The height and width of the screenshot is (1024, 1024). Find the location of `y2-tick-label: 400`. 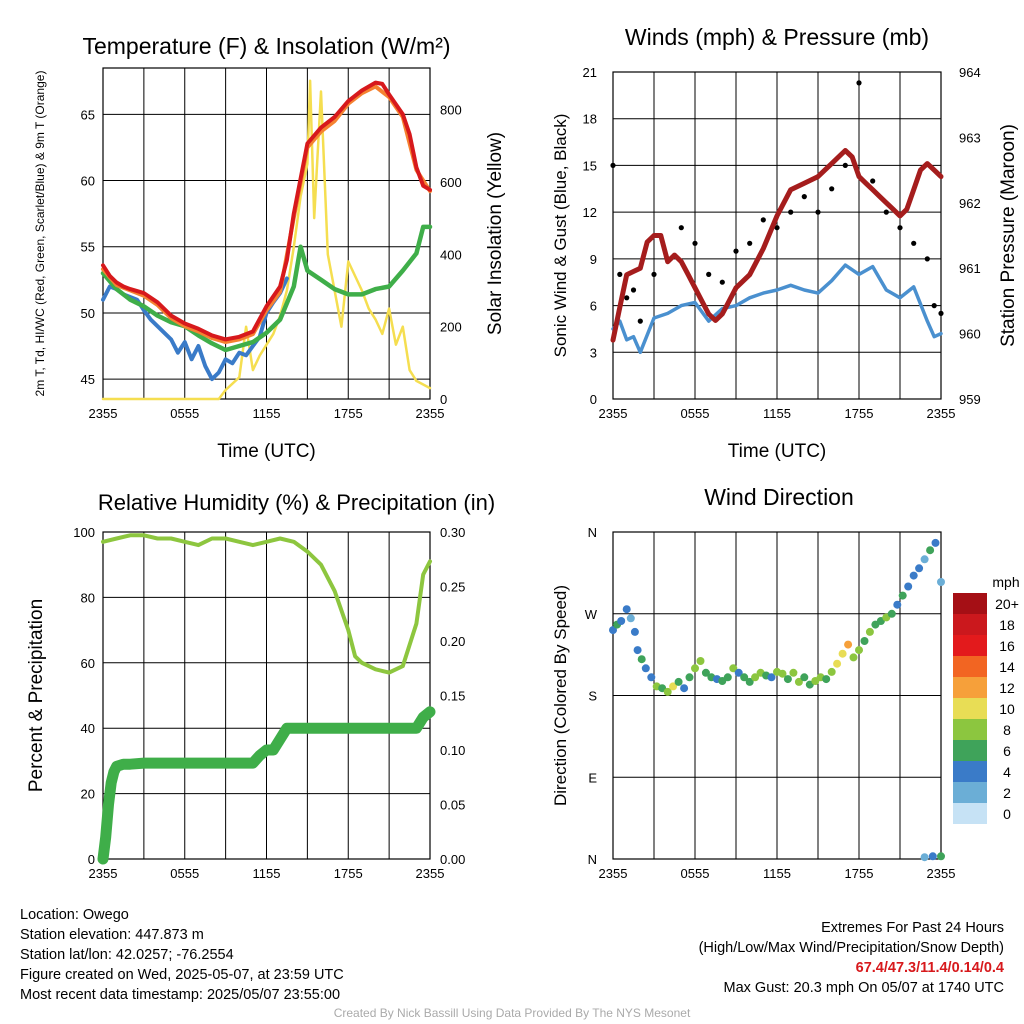

y2-tick-label: 400 is located at coordinates (451, 254).